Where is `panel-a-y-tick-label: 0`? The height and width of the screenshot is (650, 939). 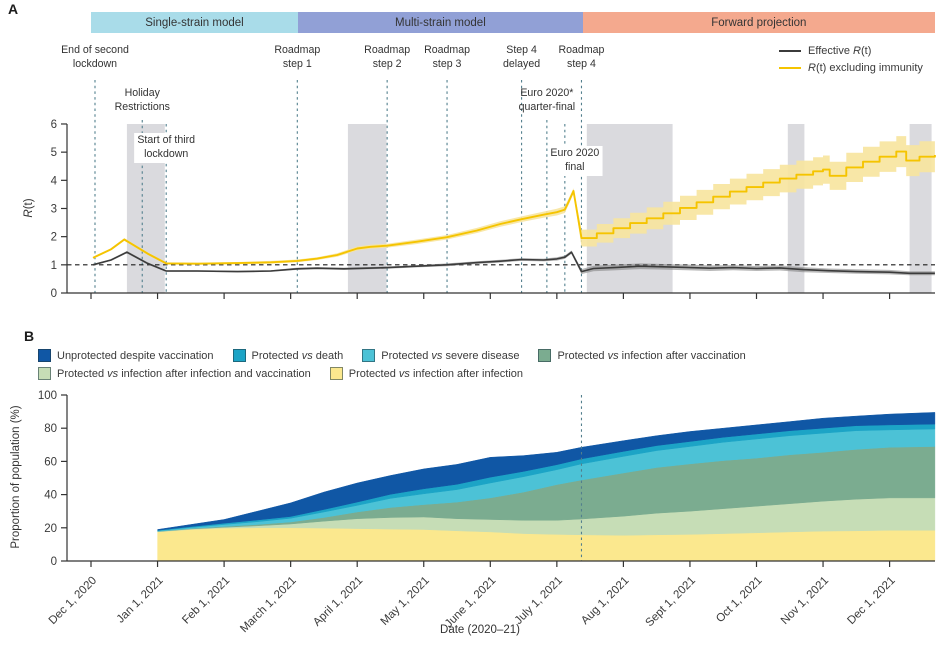 panel-a-y-tick-label: 0 is located at coordinates (54, 294).